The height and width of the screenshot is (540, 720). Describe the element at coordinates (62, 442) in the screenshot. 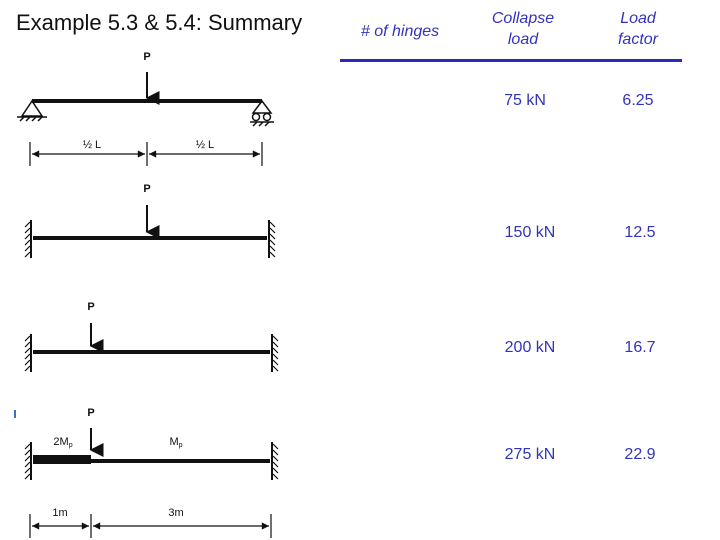

I see `moment-label-left: 2Mp` at that location.